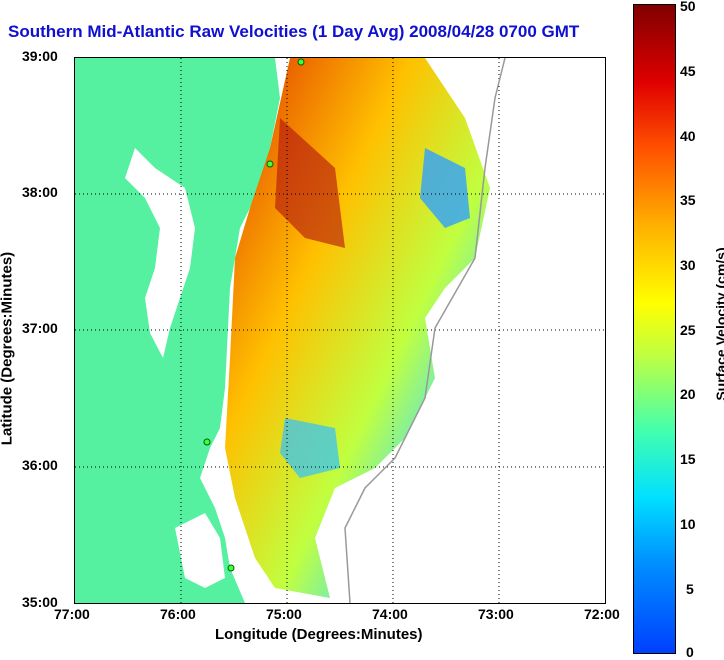  What do you see at coordinates (688, 200) in the screenshot?
I see `colorbar-tick: 35` at bounding box center [688, 200].